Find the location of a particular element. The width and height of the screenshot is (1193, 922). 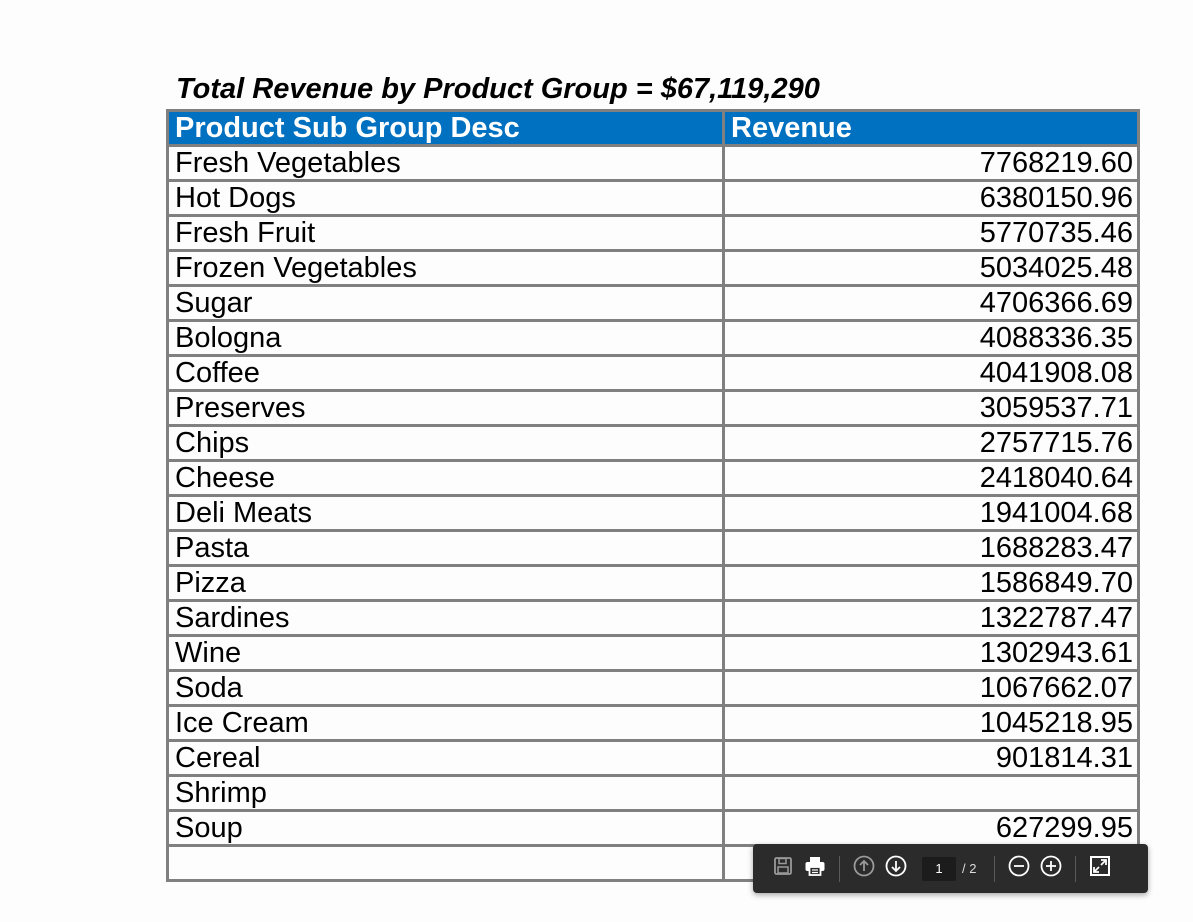

table-row: Pasta 1688283.47 is located at coordinates (653, 548).